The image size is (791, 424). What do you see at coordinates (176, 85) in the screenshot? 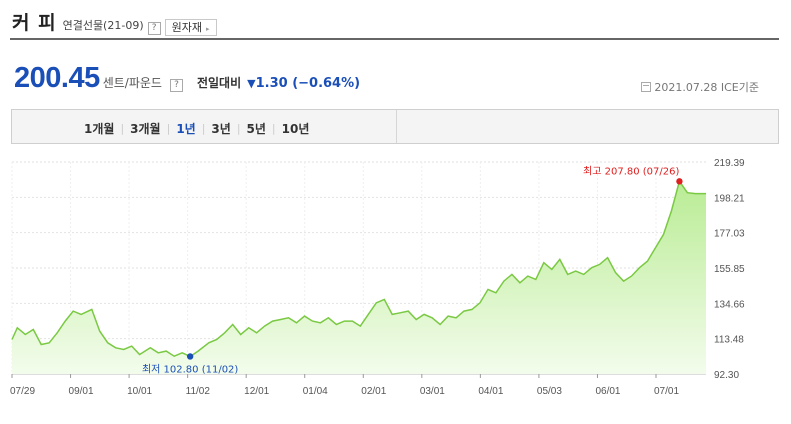
I see `unit-help-icon: ?` at bounding box center [176, 85].